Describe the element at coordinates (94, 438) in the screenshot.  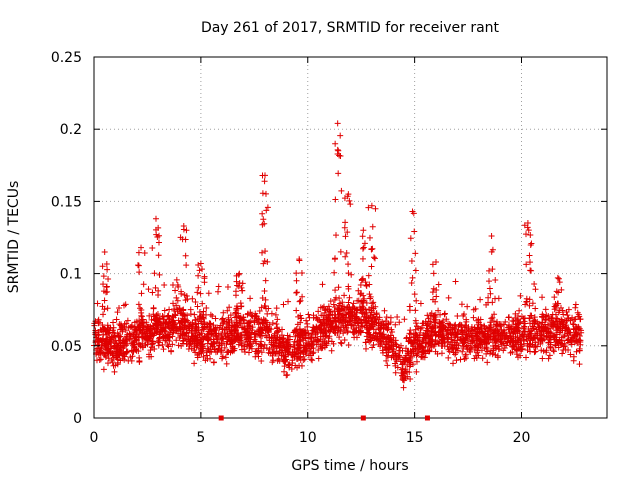
I see `x-tick-label: 0` at that location.